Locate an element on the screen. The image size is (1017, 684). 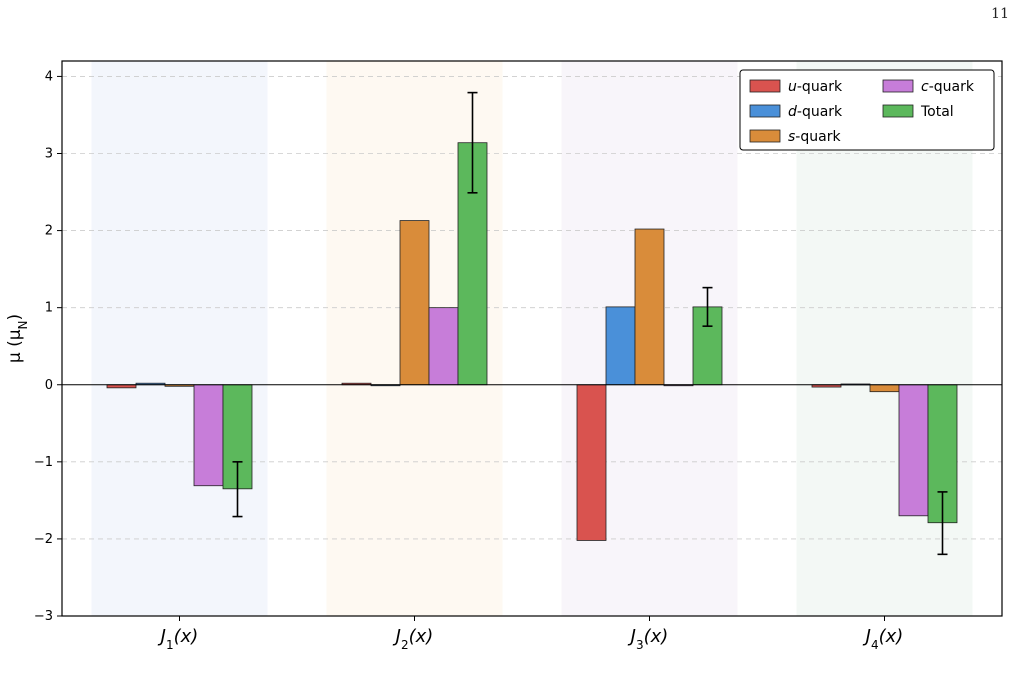
bar-d-quark is located at coordinates (620, 346).